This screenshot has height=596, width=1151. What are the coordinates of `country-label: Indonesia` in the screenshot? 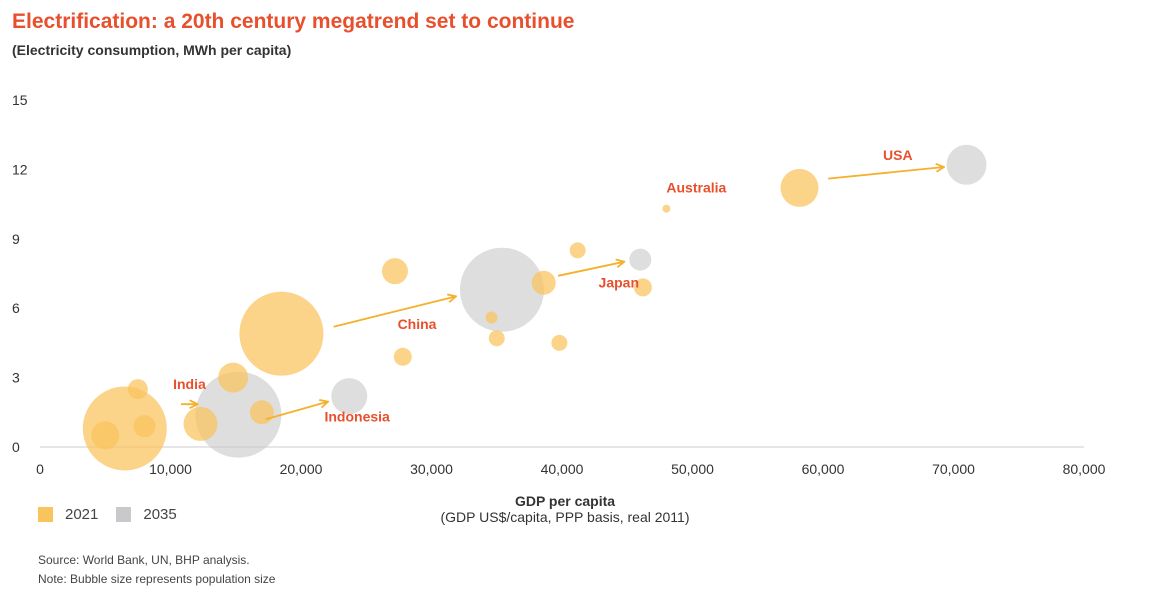 It's located at (357, 417).